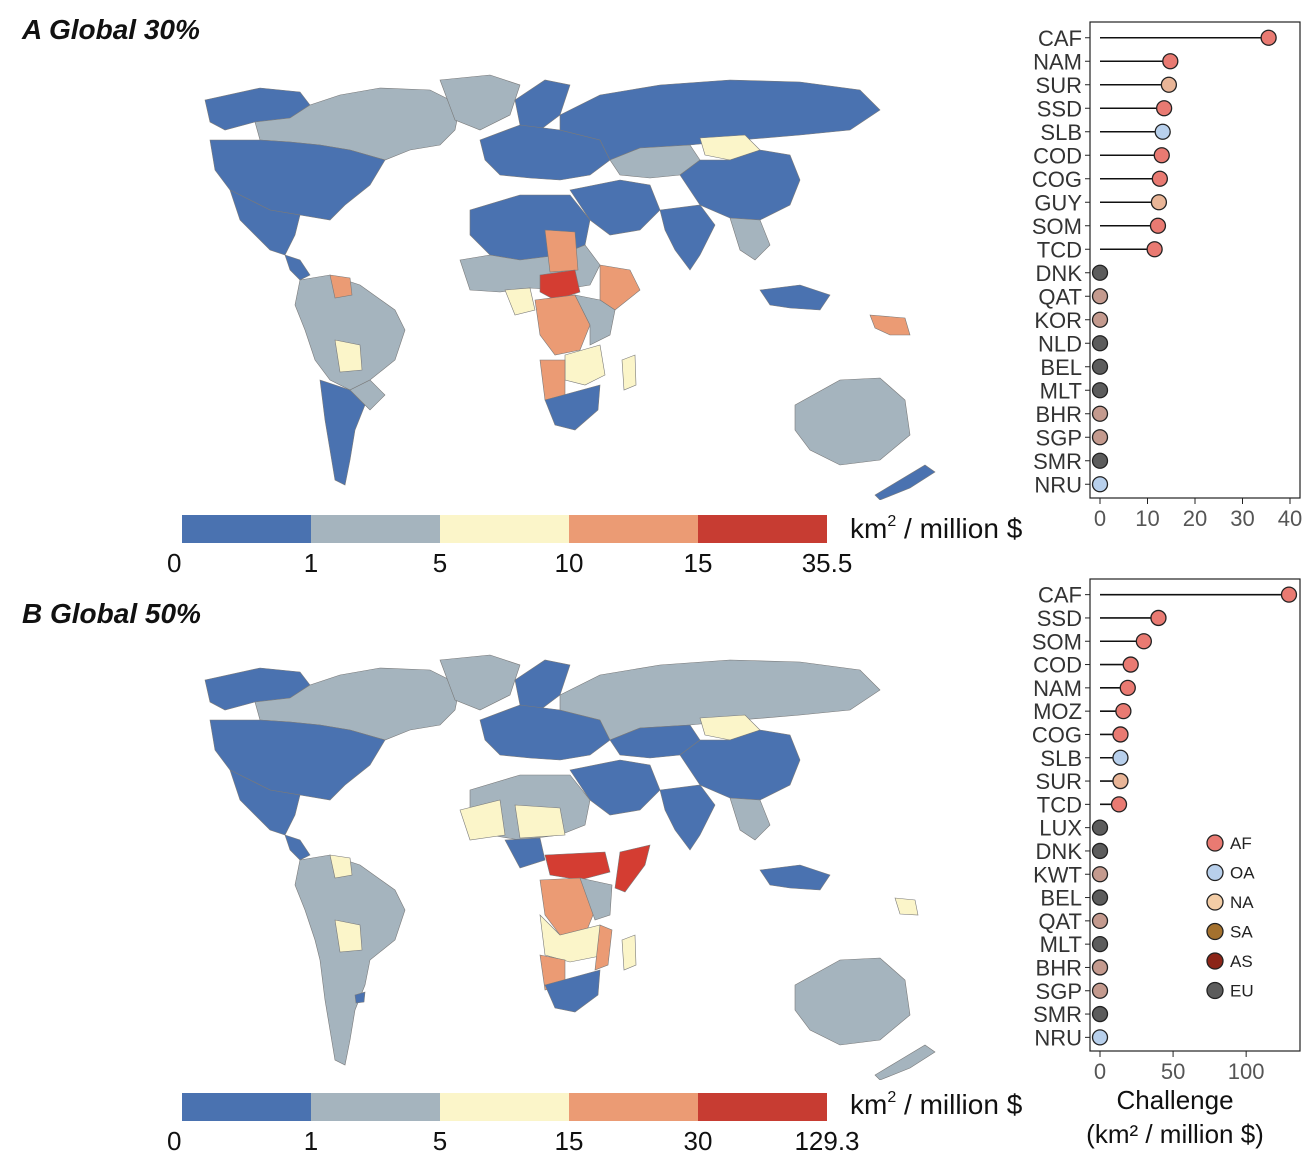 The width and height of the screenshot is (1315, 1169). What do you see at coordinates (596, 899) in the screenshot?
I see `map-b-east-africa` at bounding box center [596, 899].